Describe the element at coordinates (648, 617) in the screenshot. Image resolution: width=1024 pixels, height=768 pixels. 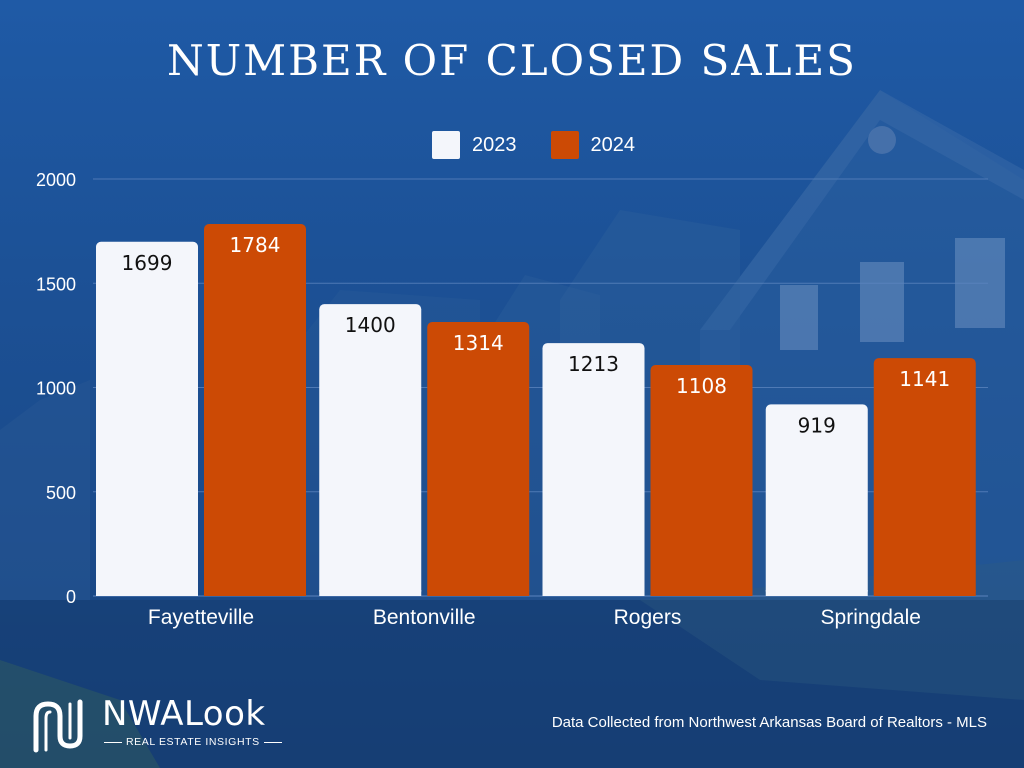
I see `x-tick-label: Rogers` at that location.